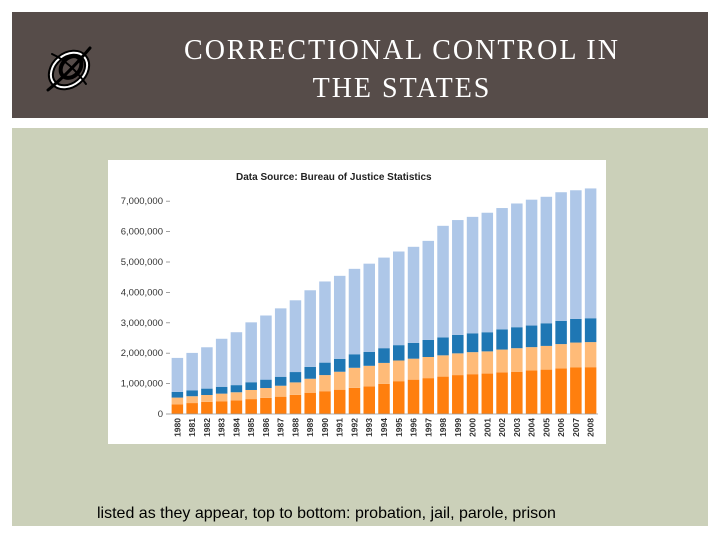  I want to click on bar-segment-prison-1994, so click(384, 398).